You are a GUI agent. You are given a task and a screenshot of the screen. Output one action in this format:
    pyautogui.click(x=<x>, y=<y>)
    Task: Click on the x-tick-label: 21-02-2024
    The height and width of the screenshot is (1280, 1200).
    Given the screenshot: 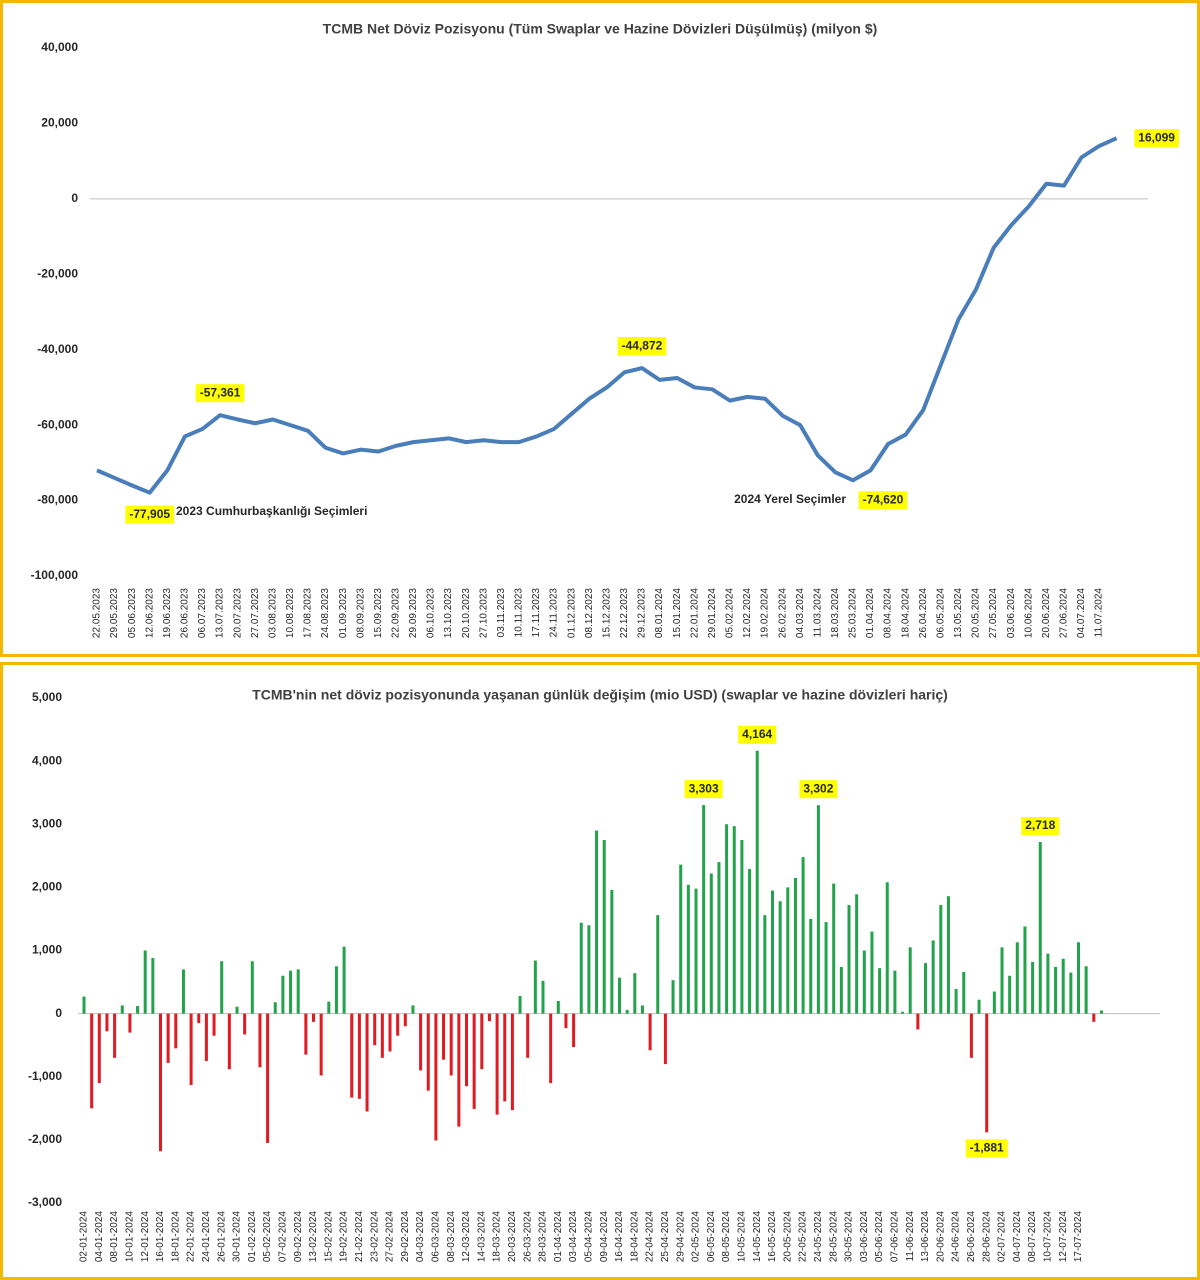 What is the action you would take?
    pyautogui.click(x=359, y=1237)
    